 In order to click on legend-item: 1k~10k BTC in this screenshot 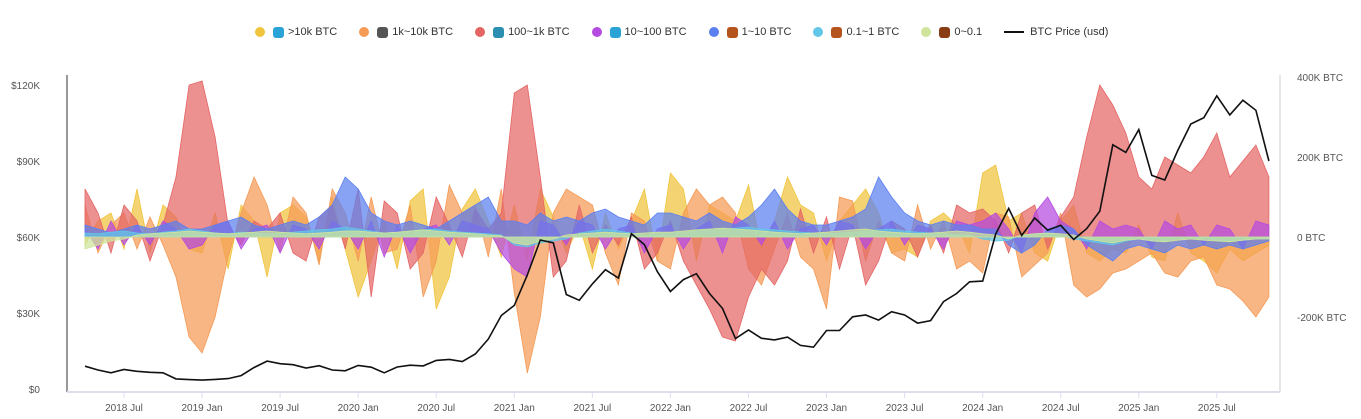, I will do `click(406, 32)`.